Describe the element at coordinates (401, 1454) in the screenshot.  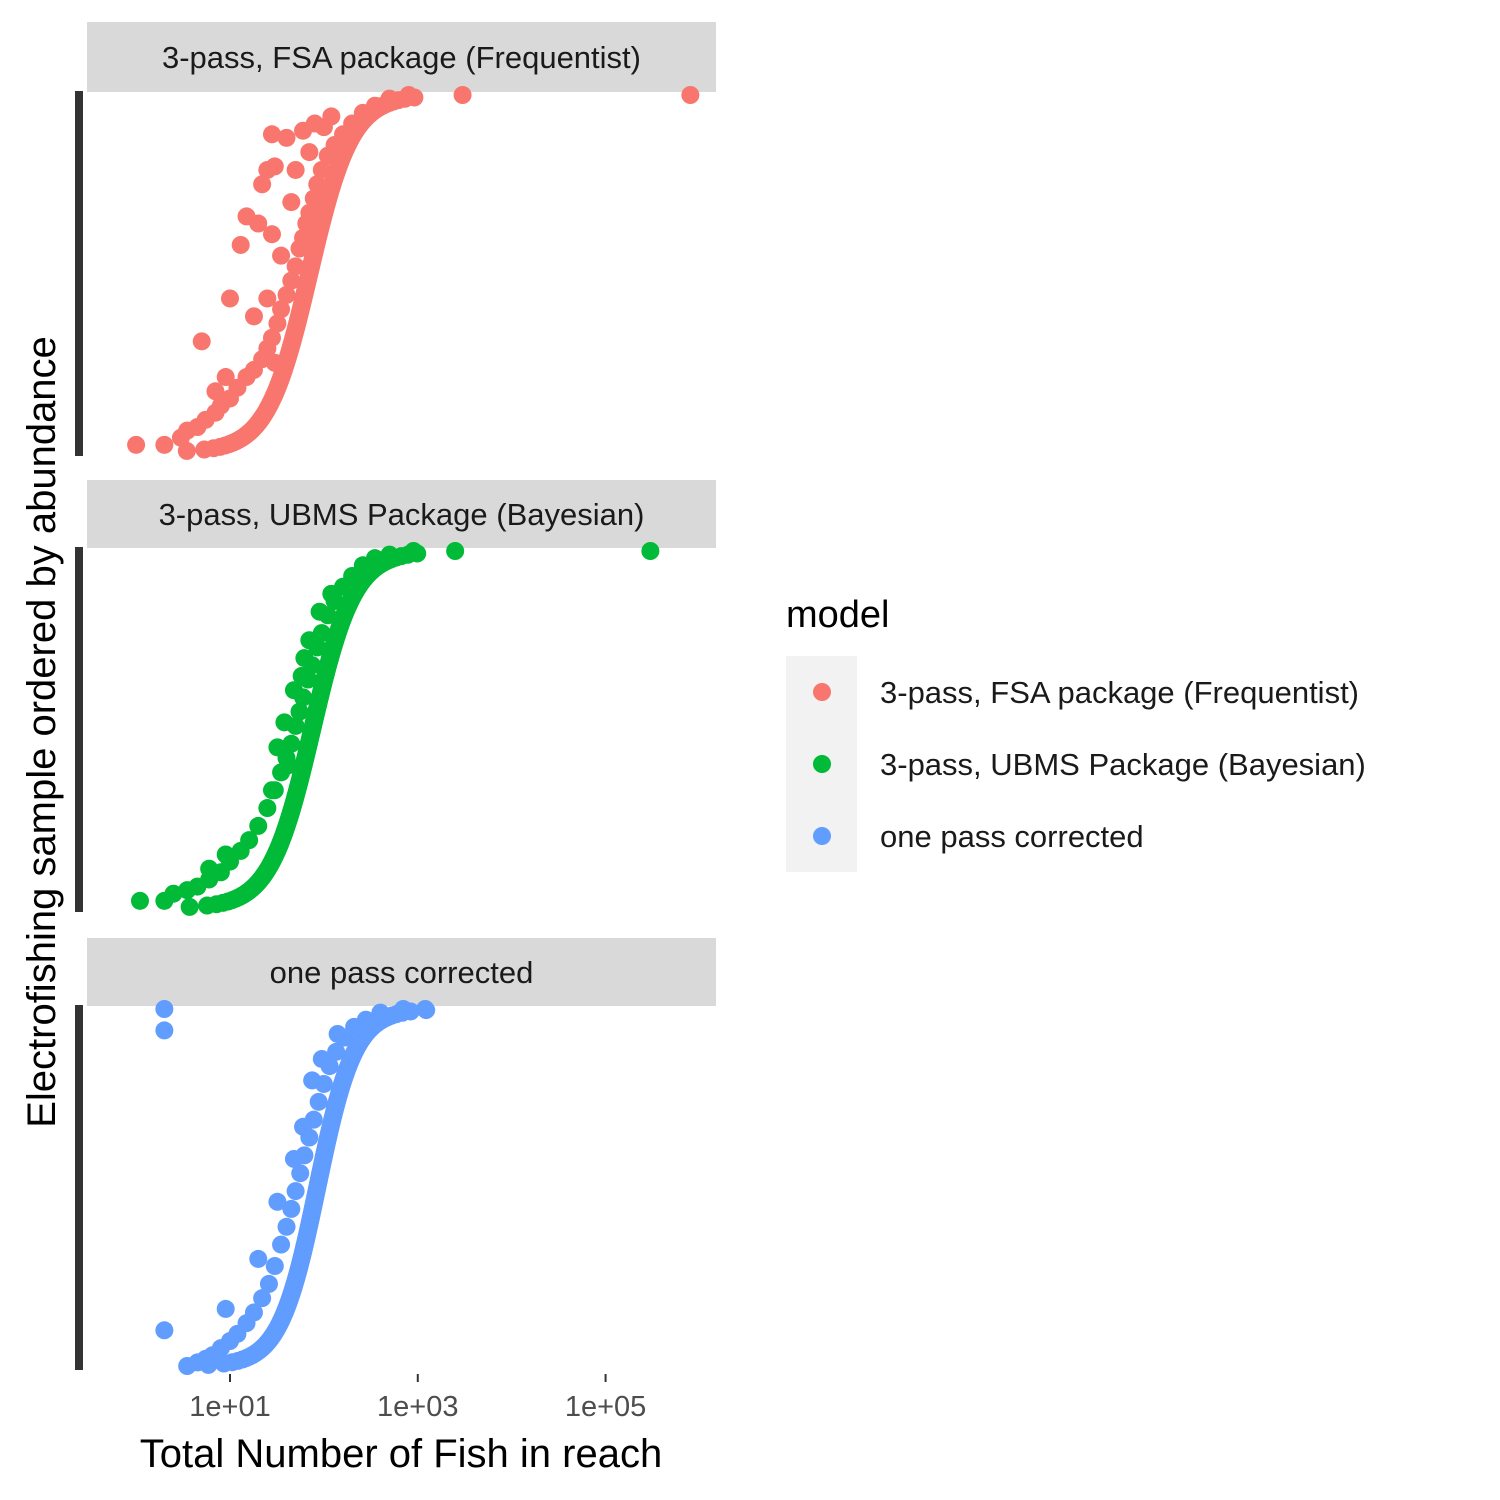
I see `x-axis-title: Total Number of Fish in reach` at that location.